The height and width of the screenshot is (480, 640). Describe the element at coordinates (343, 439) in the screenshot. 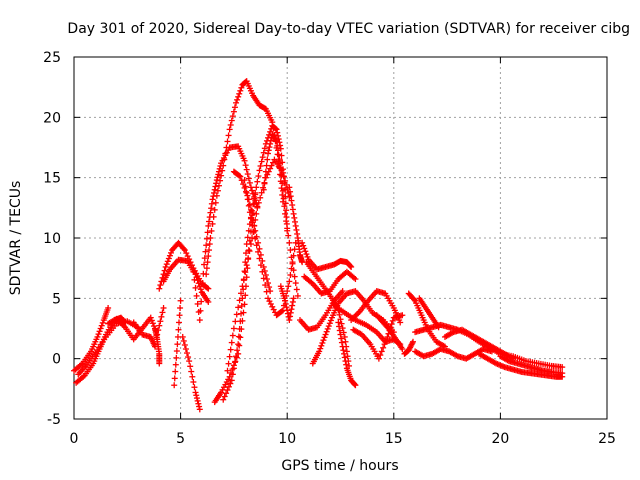

I see `x-axis-tick-labels: 0 5 10 15 20 25` at that location.